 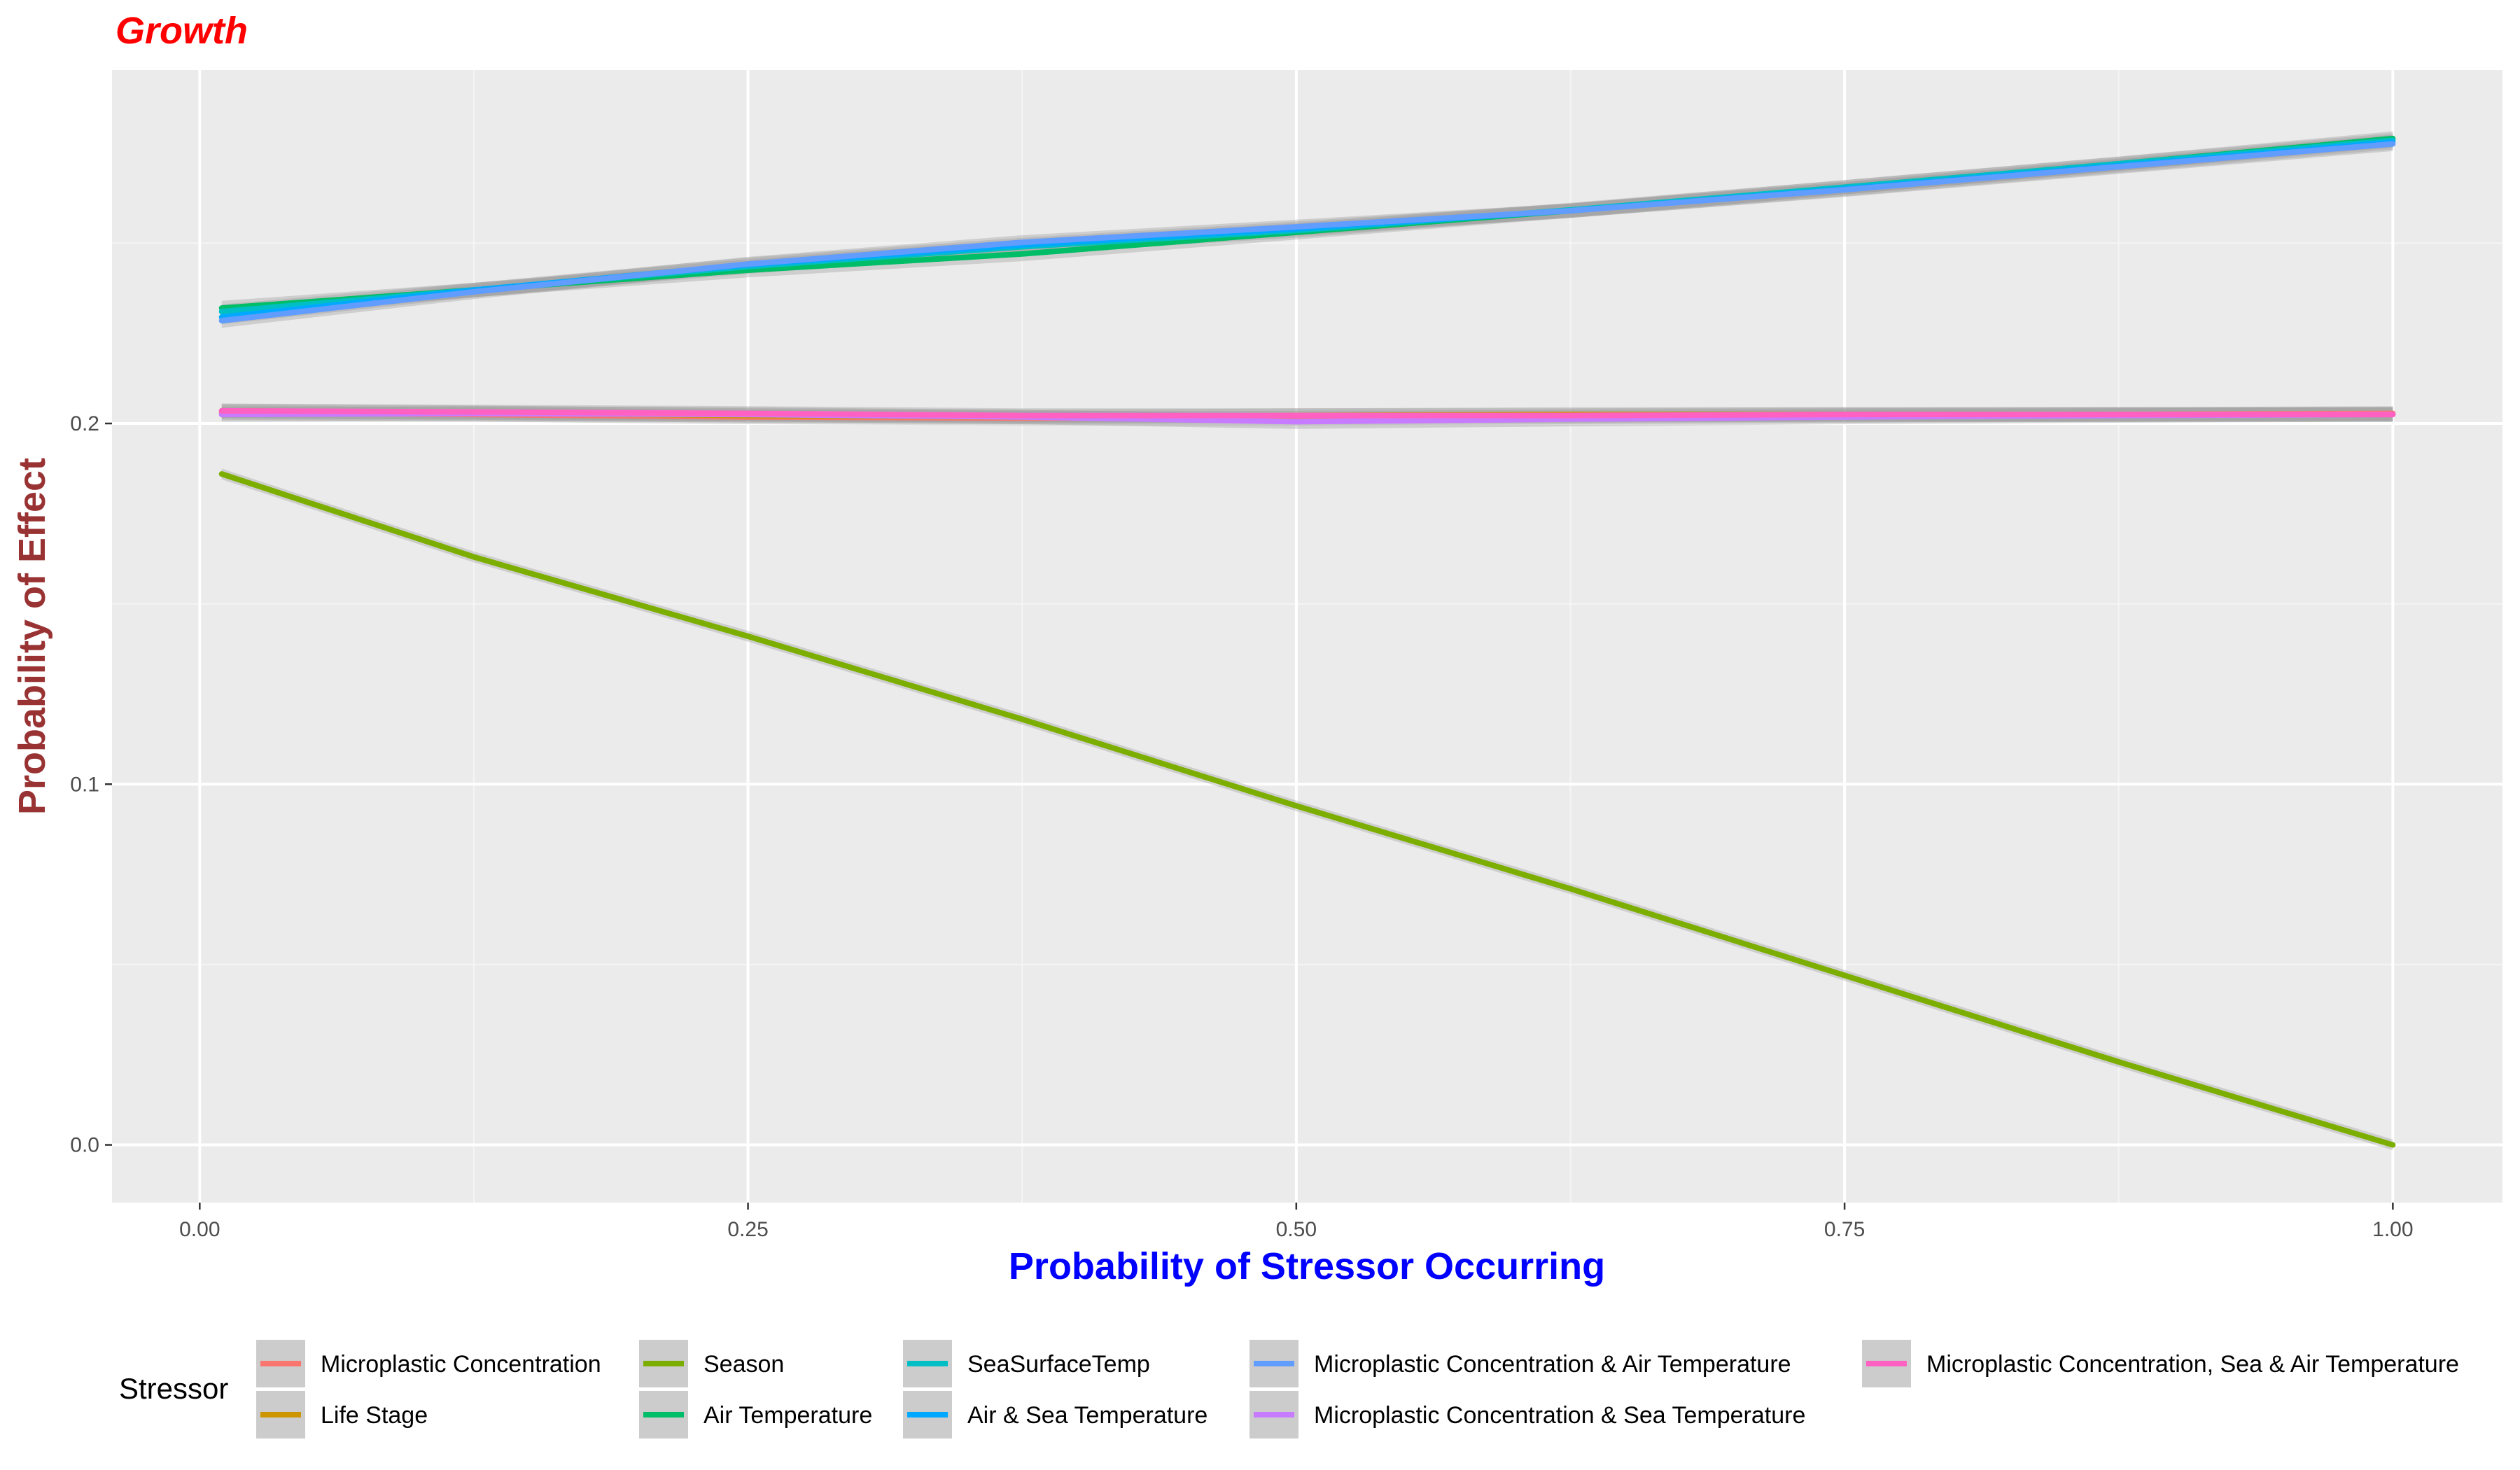 What do you see at coordinates (84, 1145) in the screenshot?
I see `y-tick-label: 0.0` at bounding box center [84, 1145].